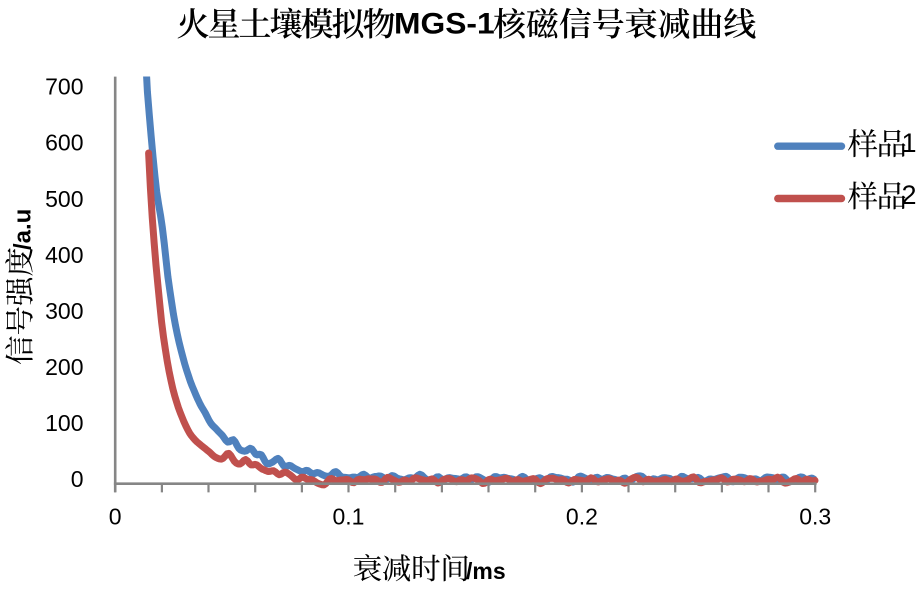 The height and width of the screenshot is (591, 921). What do you see at coordinates (815, 517) in the screenshot?
I see `svg-text: 0.3` at bounding box center [815, 517].